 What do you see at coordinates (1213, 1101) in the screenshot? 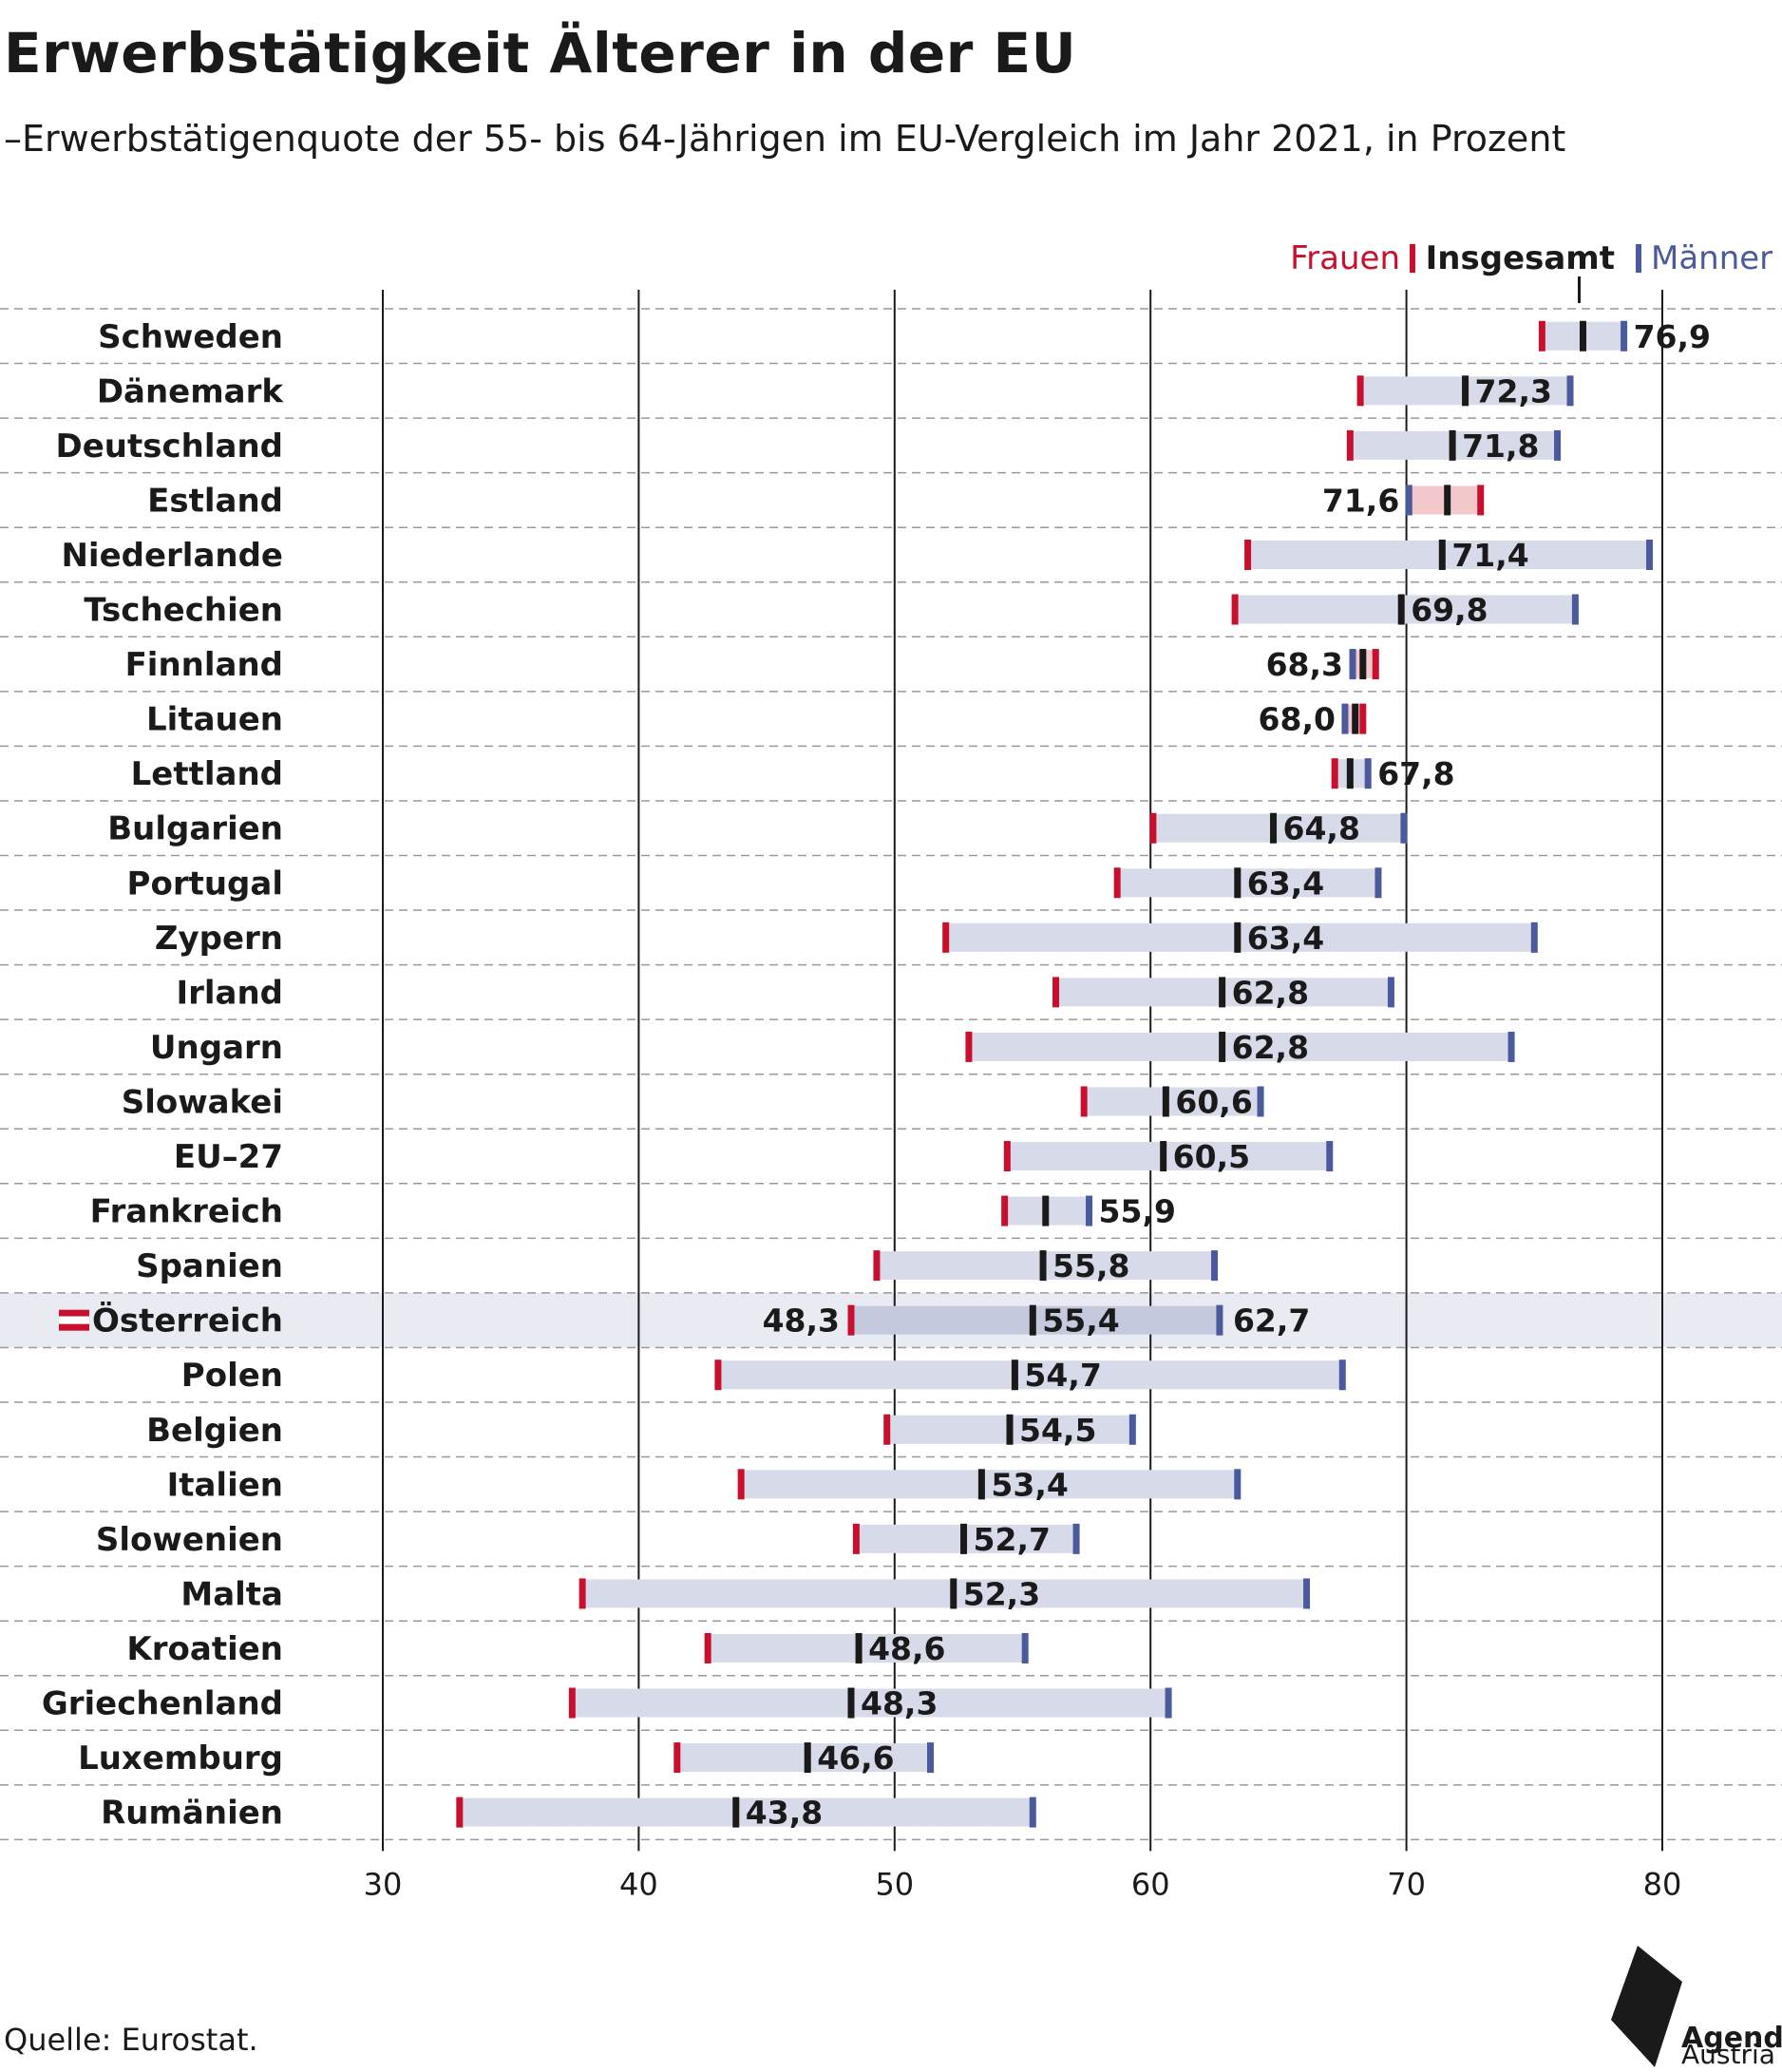
I see `value-label: 60,6` at bounding box center [1213, 1101].